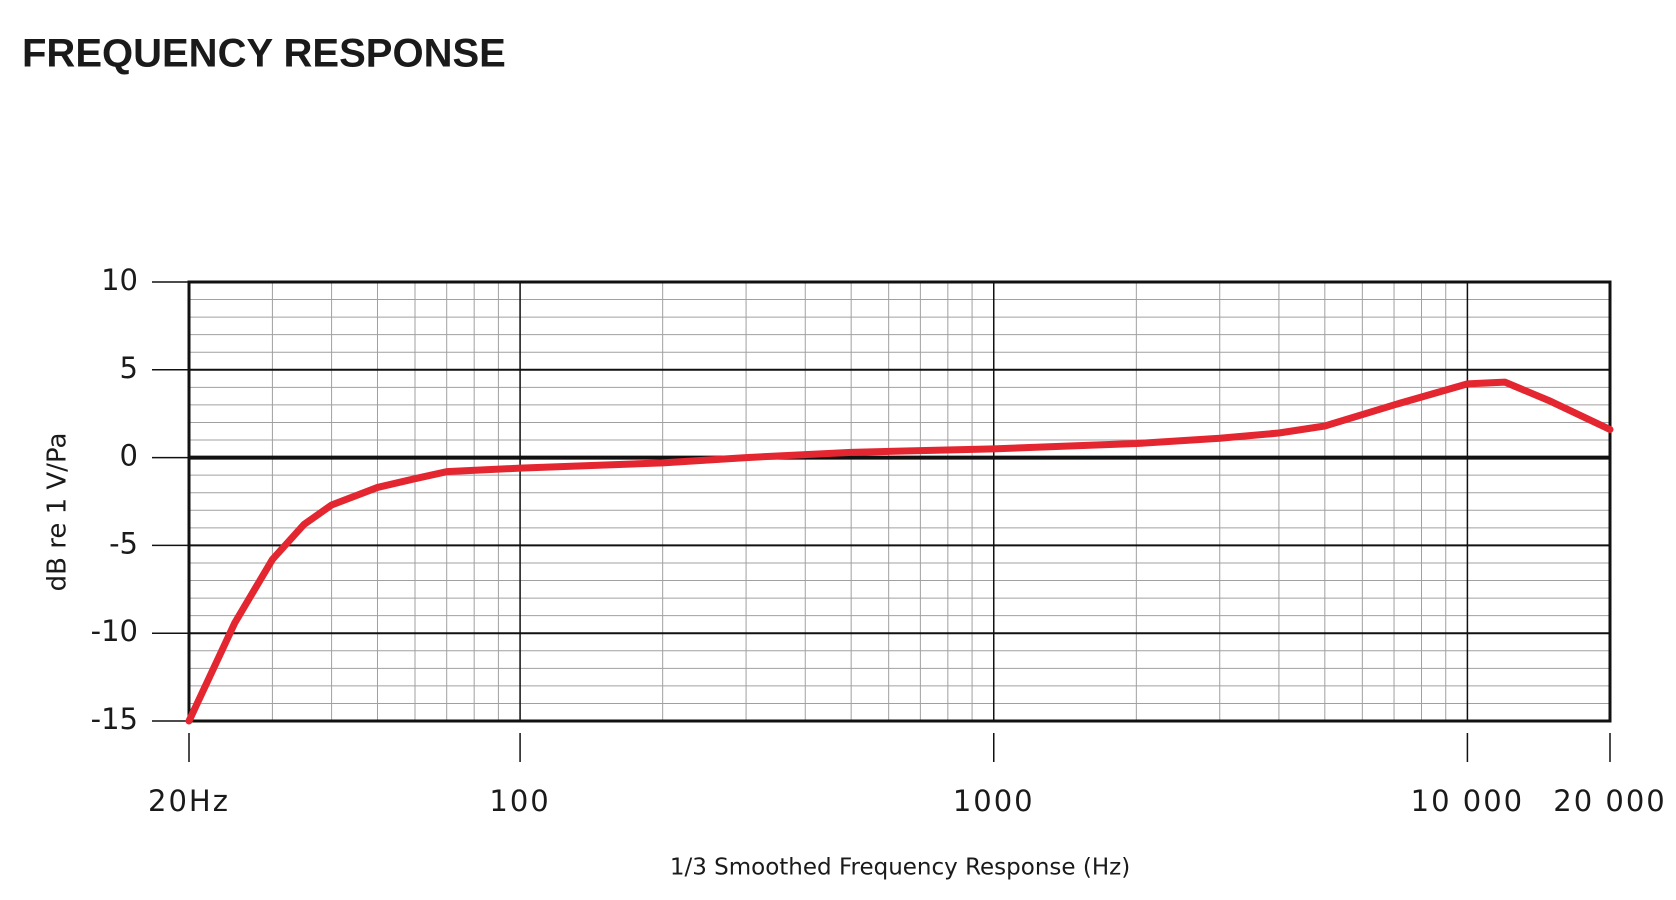  Describe the element at coordinates (123, 543) in the screenshot. I see `y-tick-label: -5` at that location.